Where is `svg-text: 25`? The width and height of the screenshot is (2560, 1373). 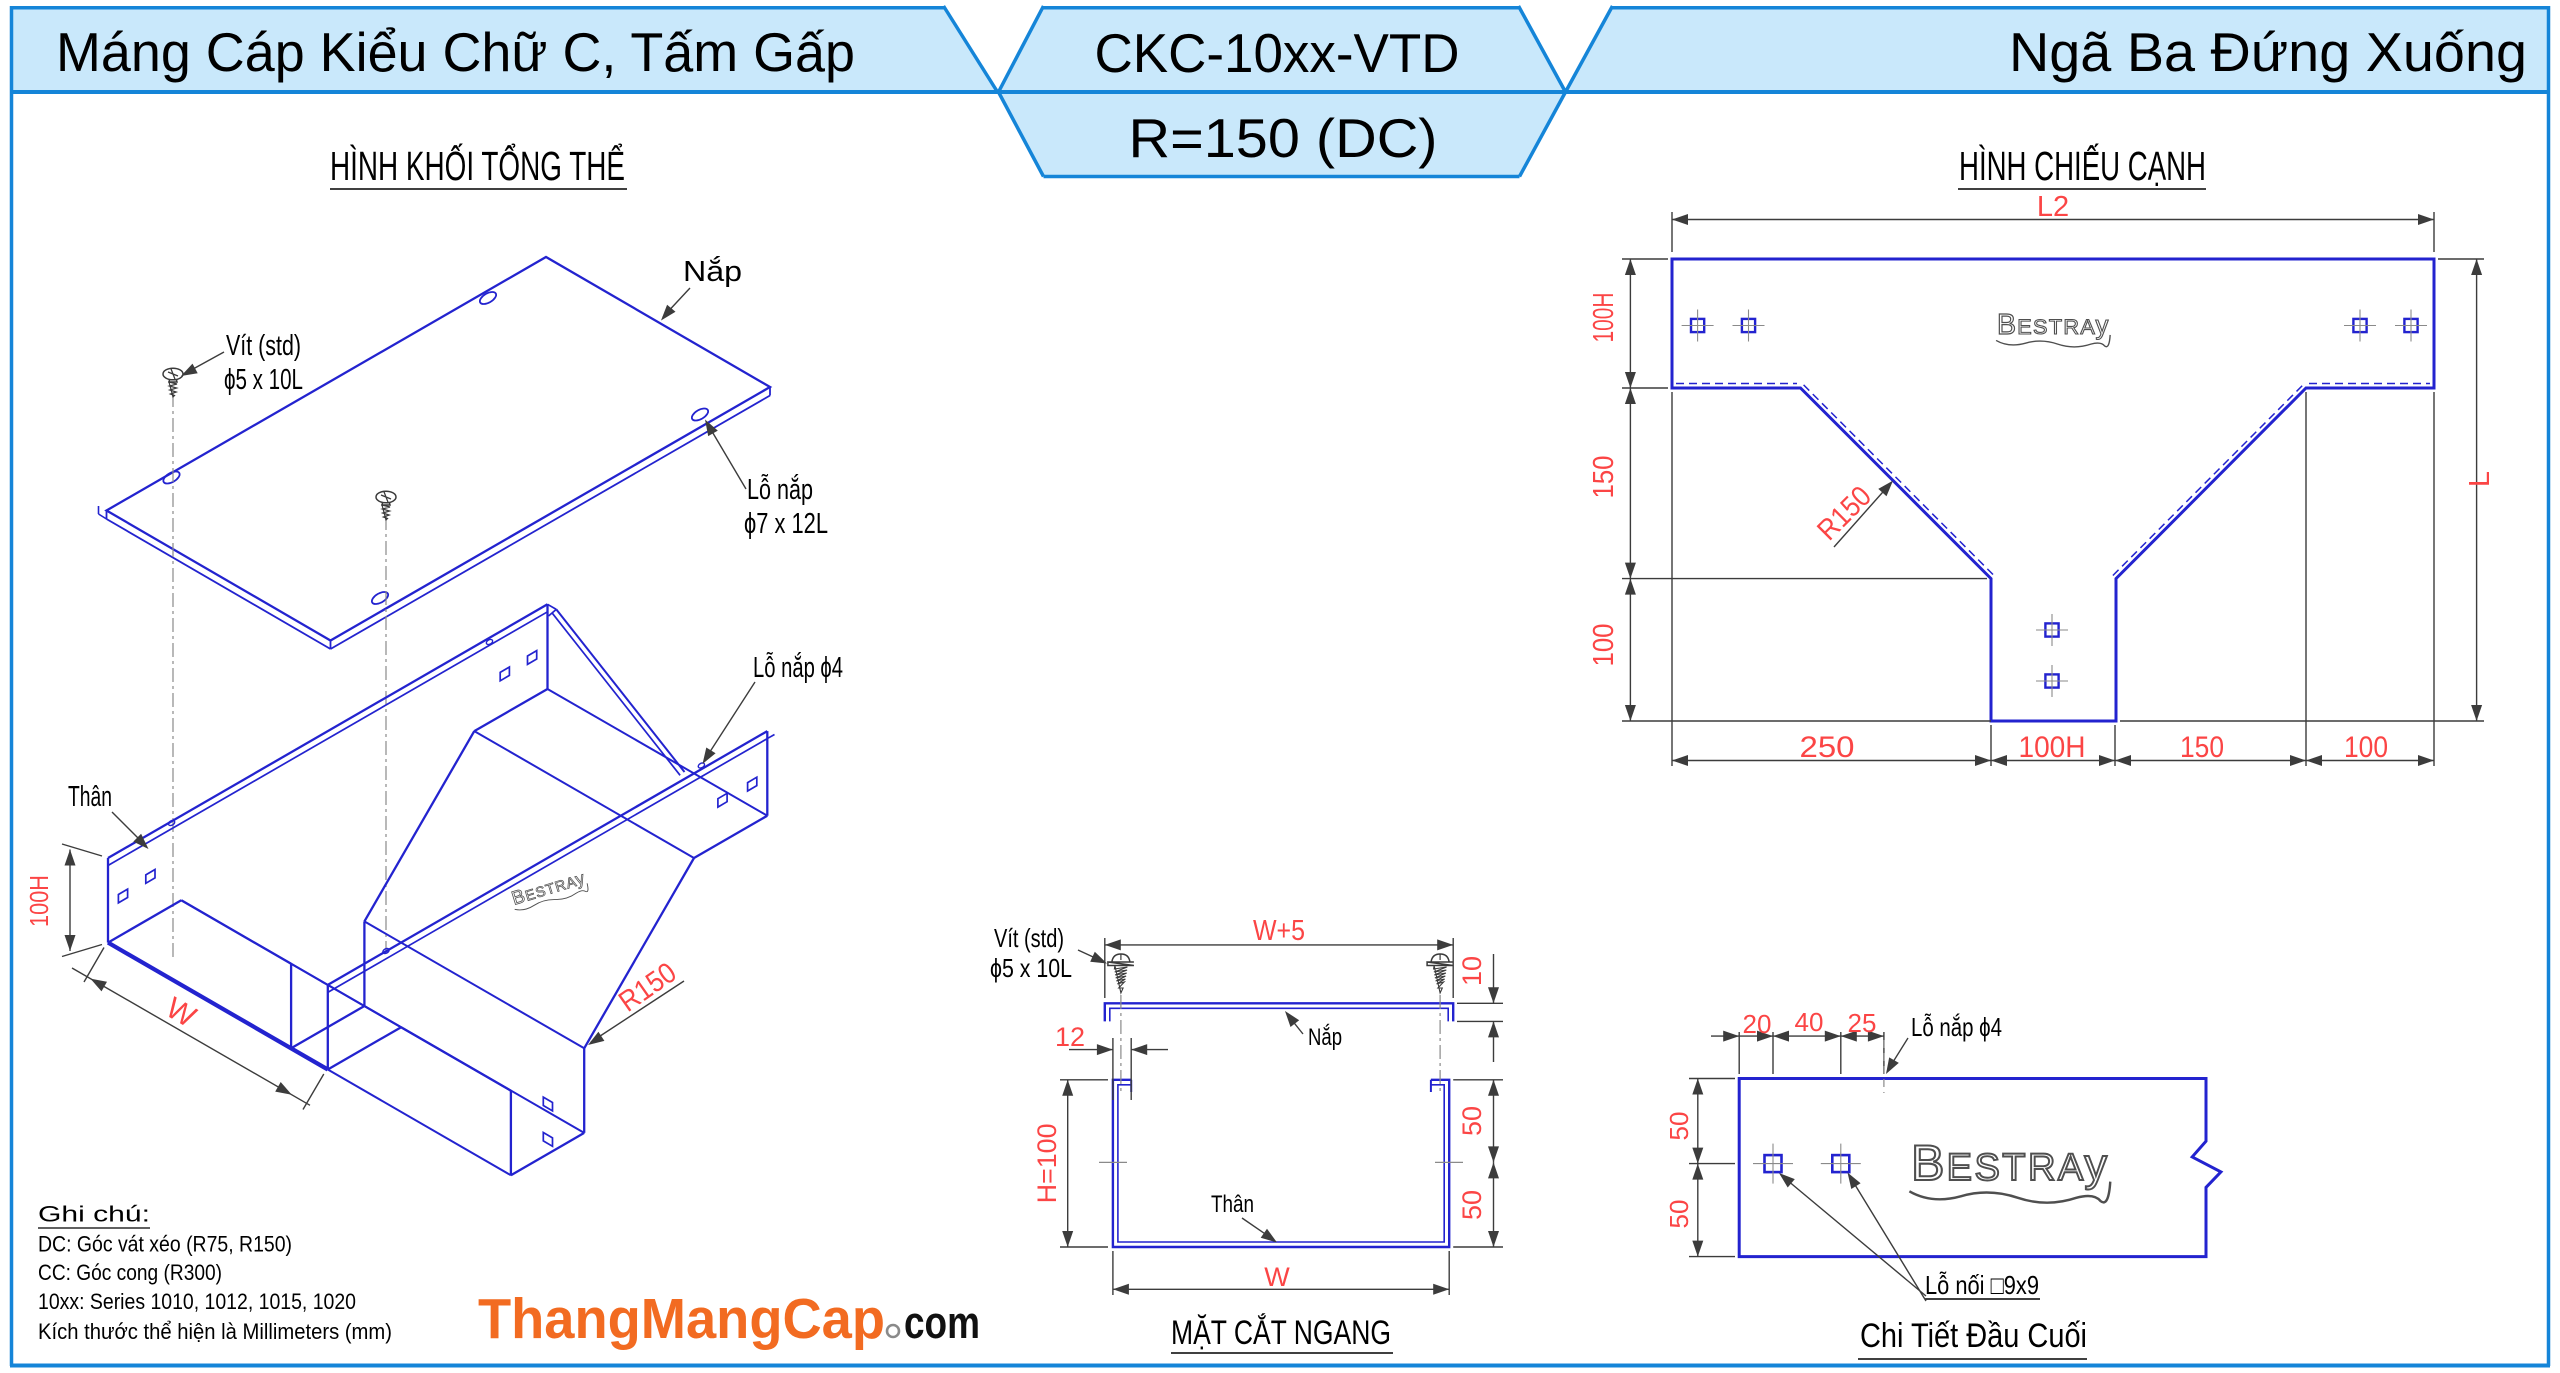
svg-text: 25 is located at coordinates (1862, 1023).